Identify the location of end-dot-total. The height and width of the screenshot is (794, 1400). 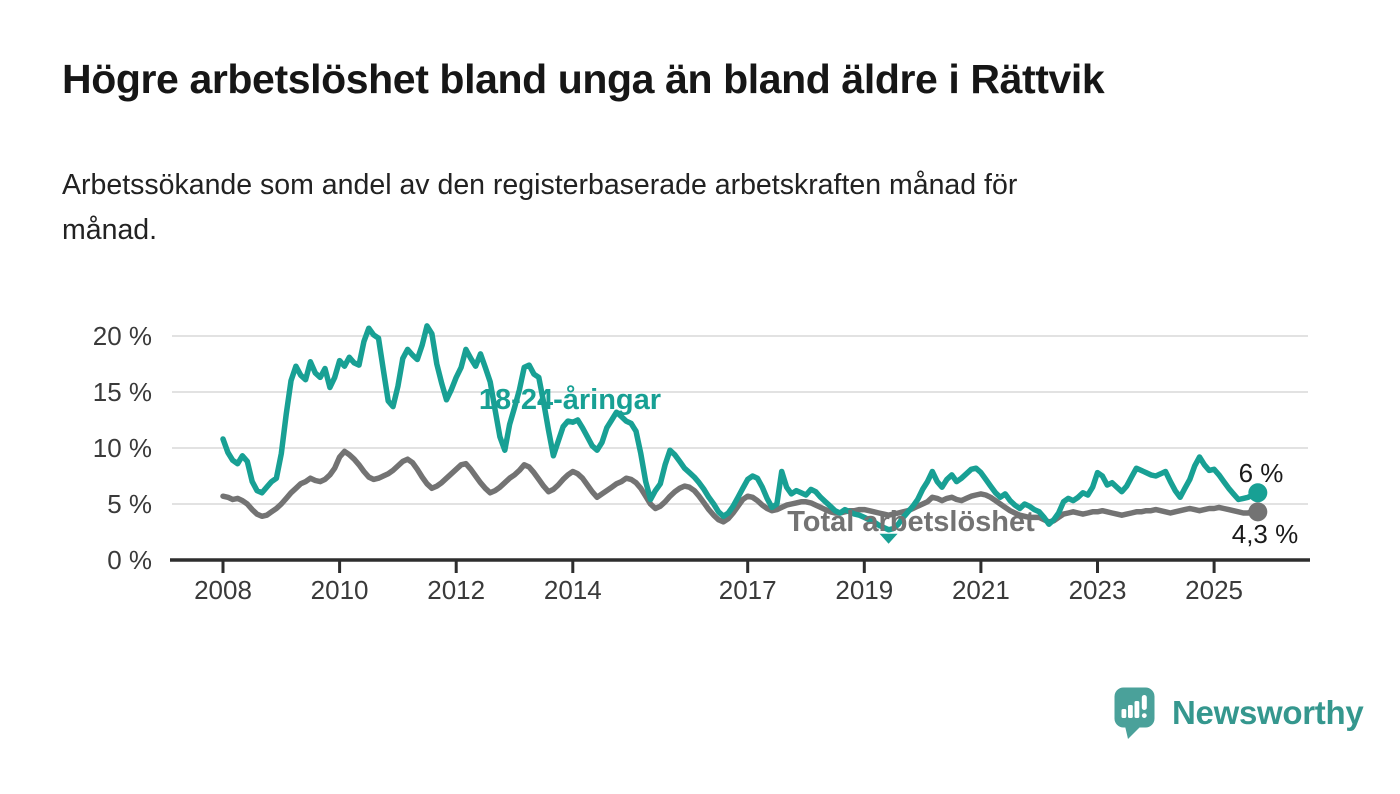
(1258, 512).